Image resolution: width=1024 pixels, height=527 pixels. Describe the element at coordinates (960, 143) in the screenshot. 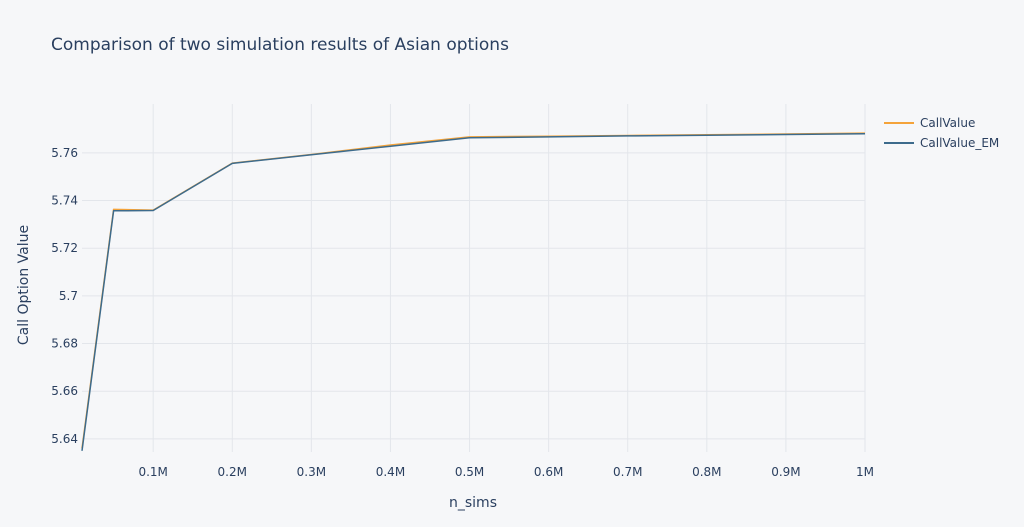

I see `legend-label-callvalue-em: CallValue_EM` at that location.